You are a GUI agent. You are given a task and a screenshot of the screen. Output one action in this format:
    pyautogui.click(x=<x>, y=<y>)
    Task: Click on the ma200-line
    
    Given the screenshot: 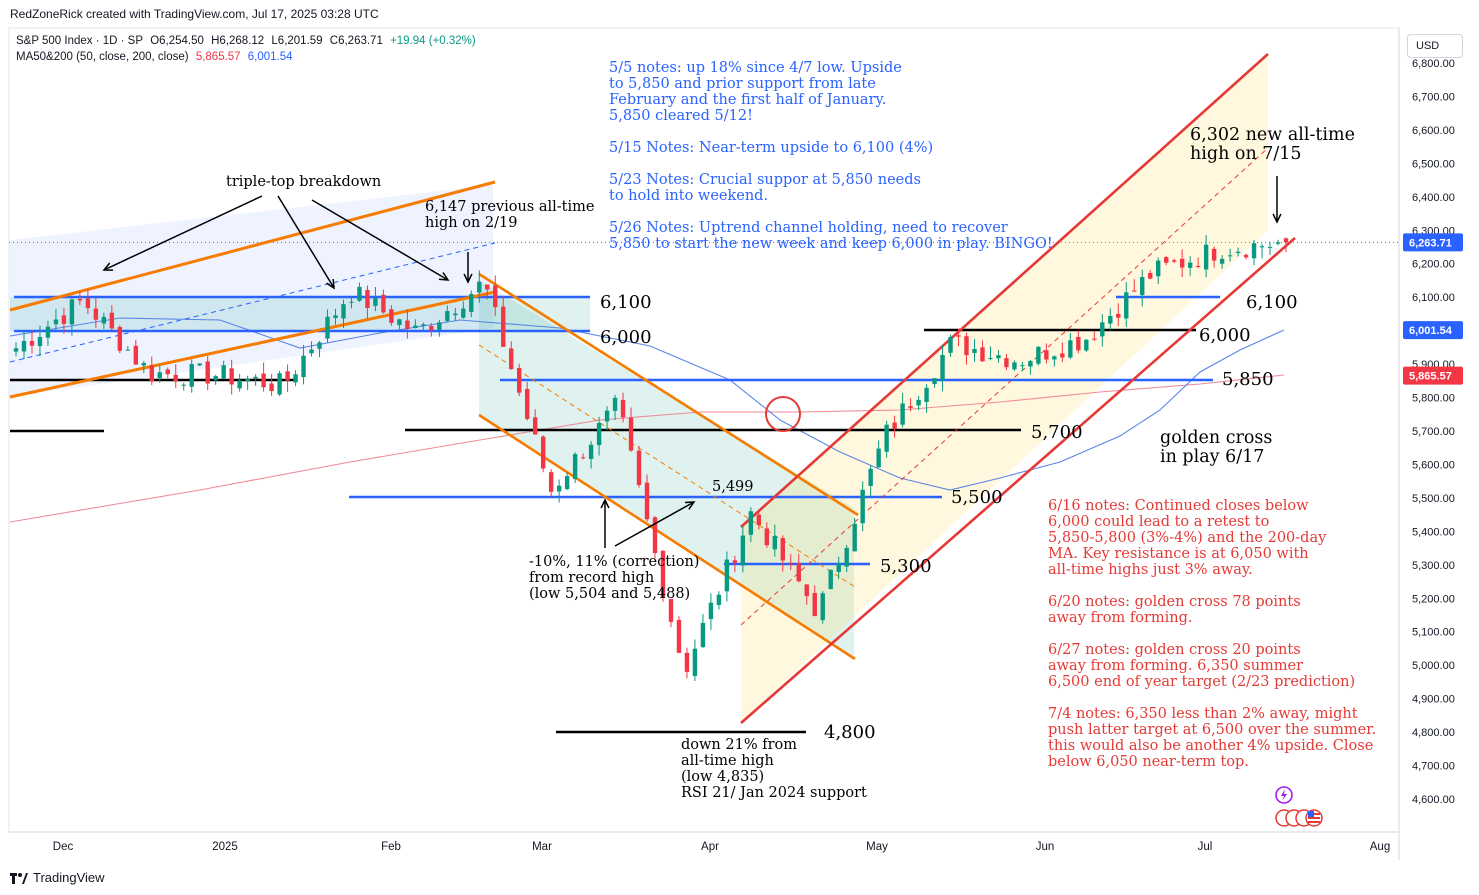 What is the action you would take?
    pyautogui.click(x=647, y=448)
    